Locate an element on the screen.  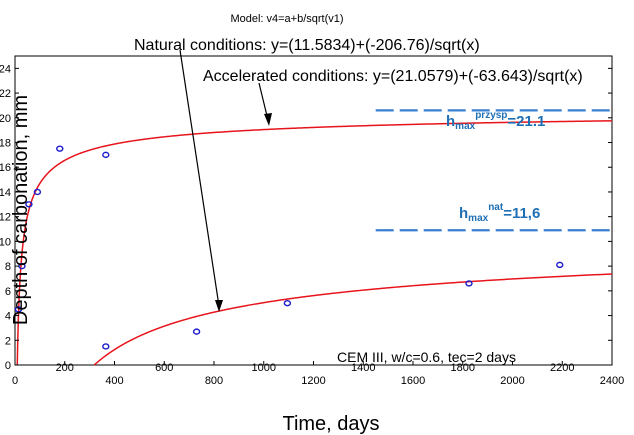
y-tick-label: 12 is located at coordinates (5, 218).